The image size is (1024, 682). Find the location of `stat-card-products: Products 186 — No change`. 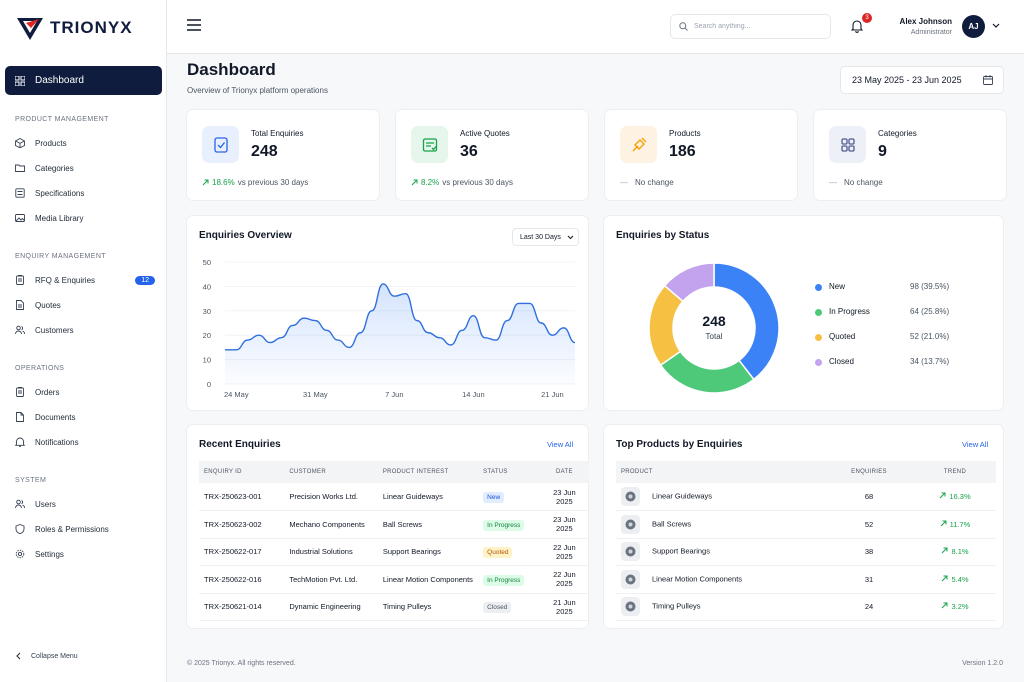

stat-card-products: Products 186 — No change is located at coordinates (701, 155).